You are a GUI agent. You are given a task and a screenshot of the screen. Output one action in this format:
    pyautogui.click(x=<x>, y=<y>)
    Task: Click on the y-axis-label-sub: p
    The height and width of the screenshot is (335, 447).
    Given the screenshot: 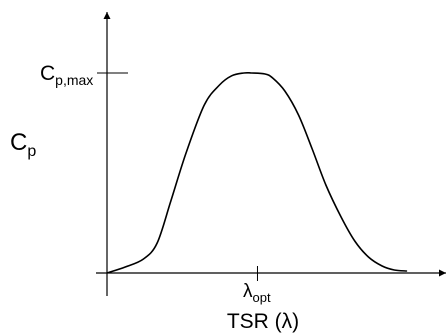 What is the action you would take?
    pyautogui.click(x=31, y=151)
    